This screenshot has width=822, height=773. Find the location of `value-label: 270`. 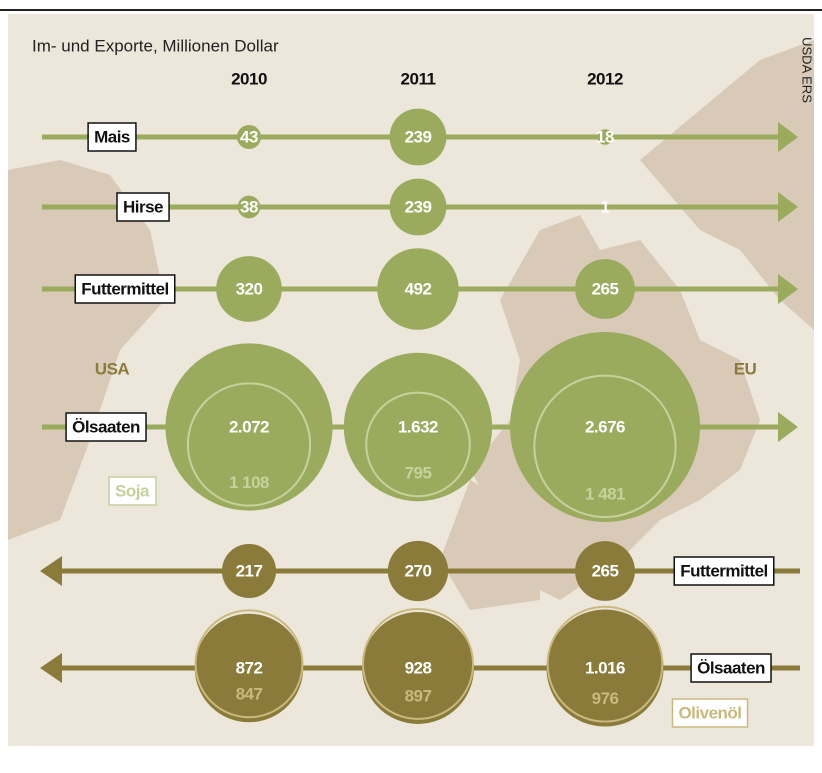

value-label: 270 is located at coordinates (418, 570).